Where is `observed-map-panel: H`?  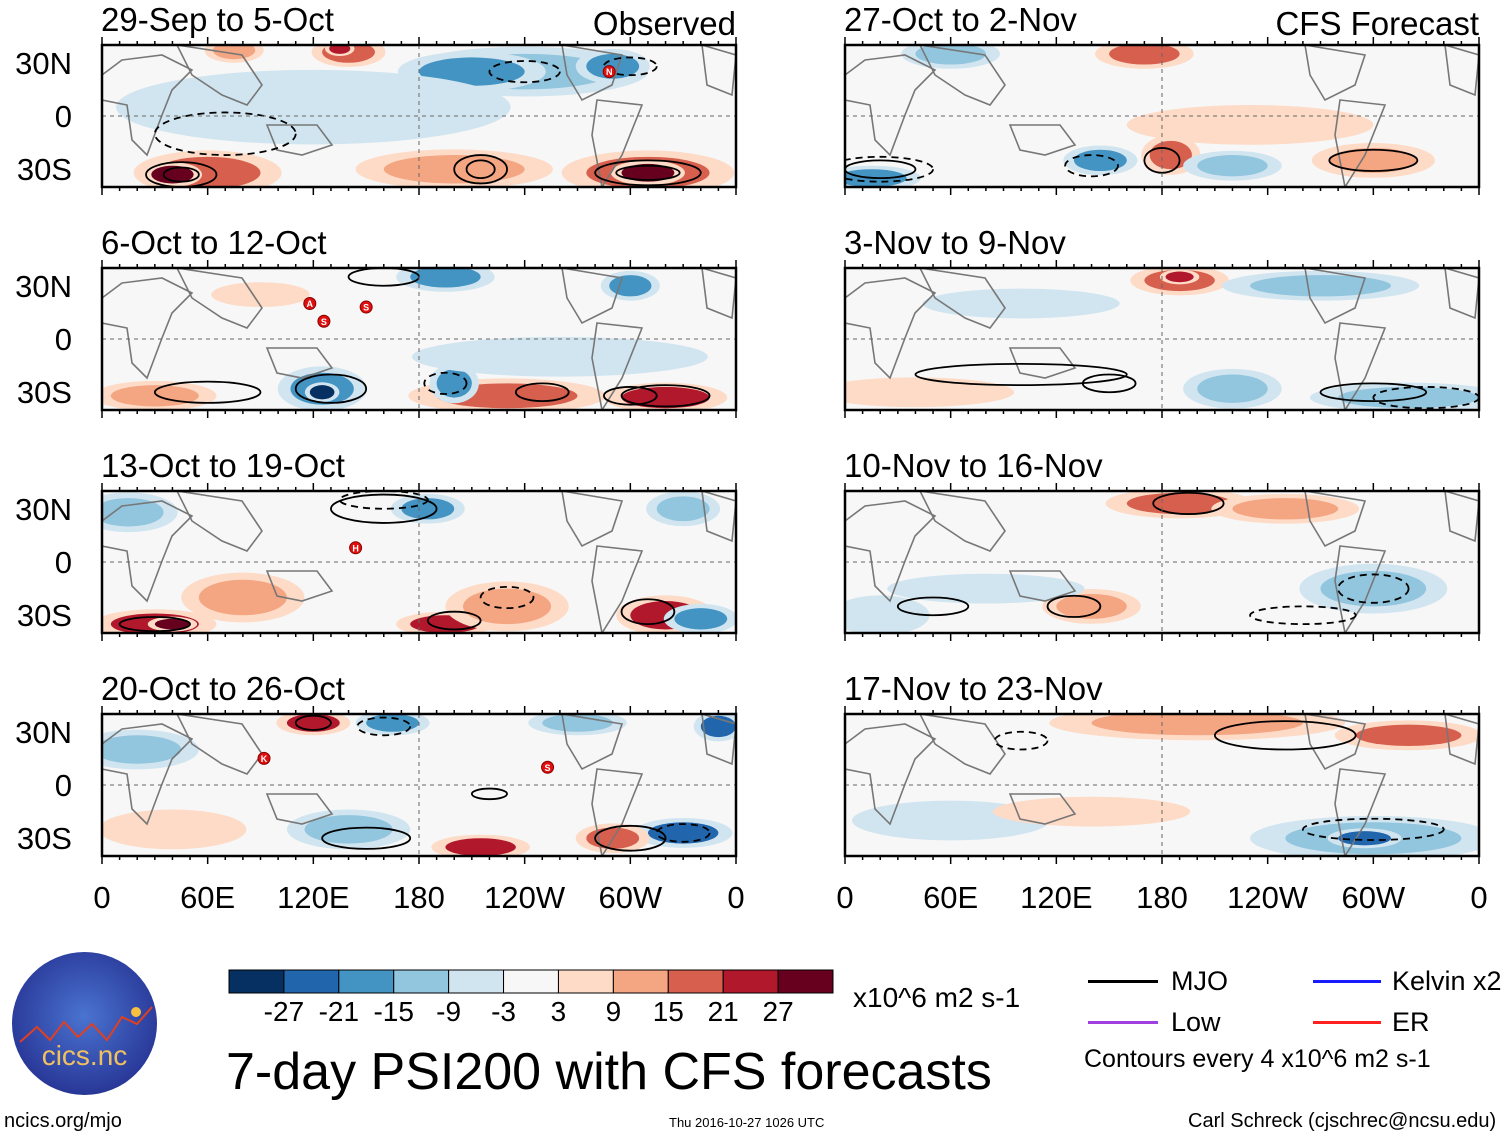 observed-map-panel: H is located at coordinates (419, 562).